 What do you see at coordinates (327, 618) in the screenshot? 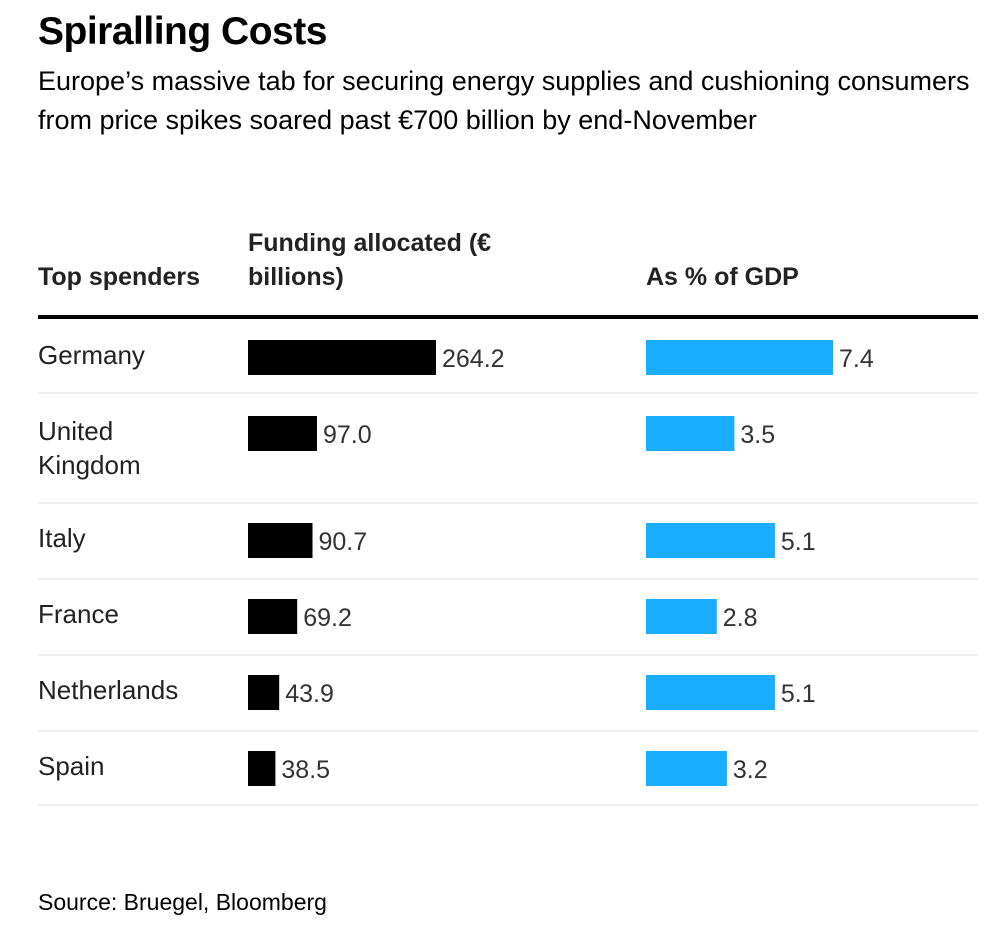
I see `funding-value-label: 69.2` at bounding box center [327, 618].